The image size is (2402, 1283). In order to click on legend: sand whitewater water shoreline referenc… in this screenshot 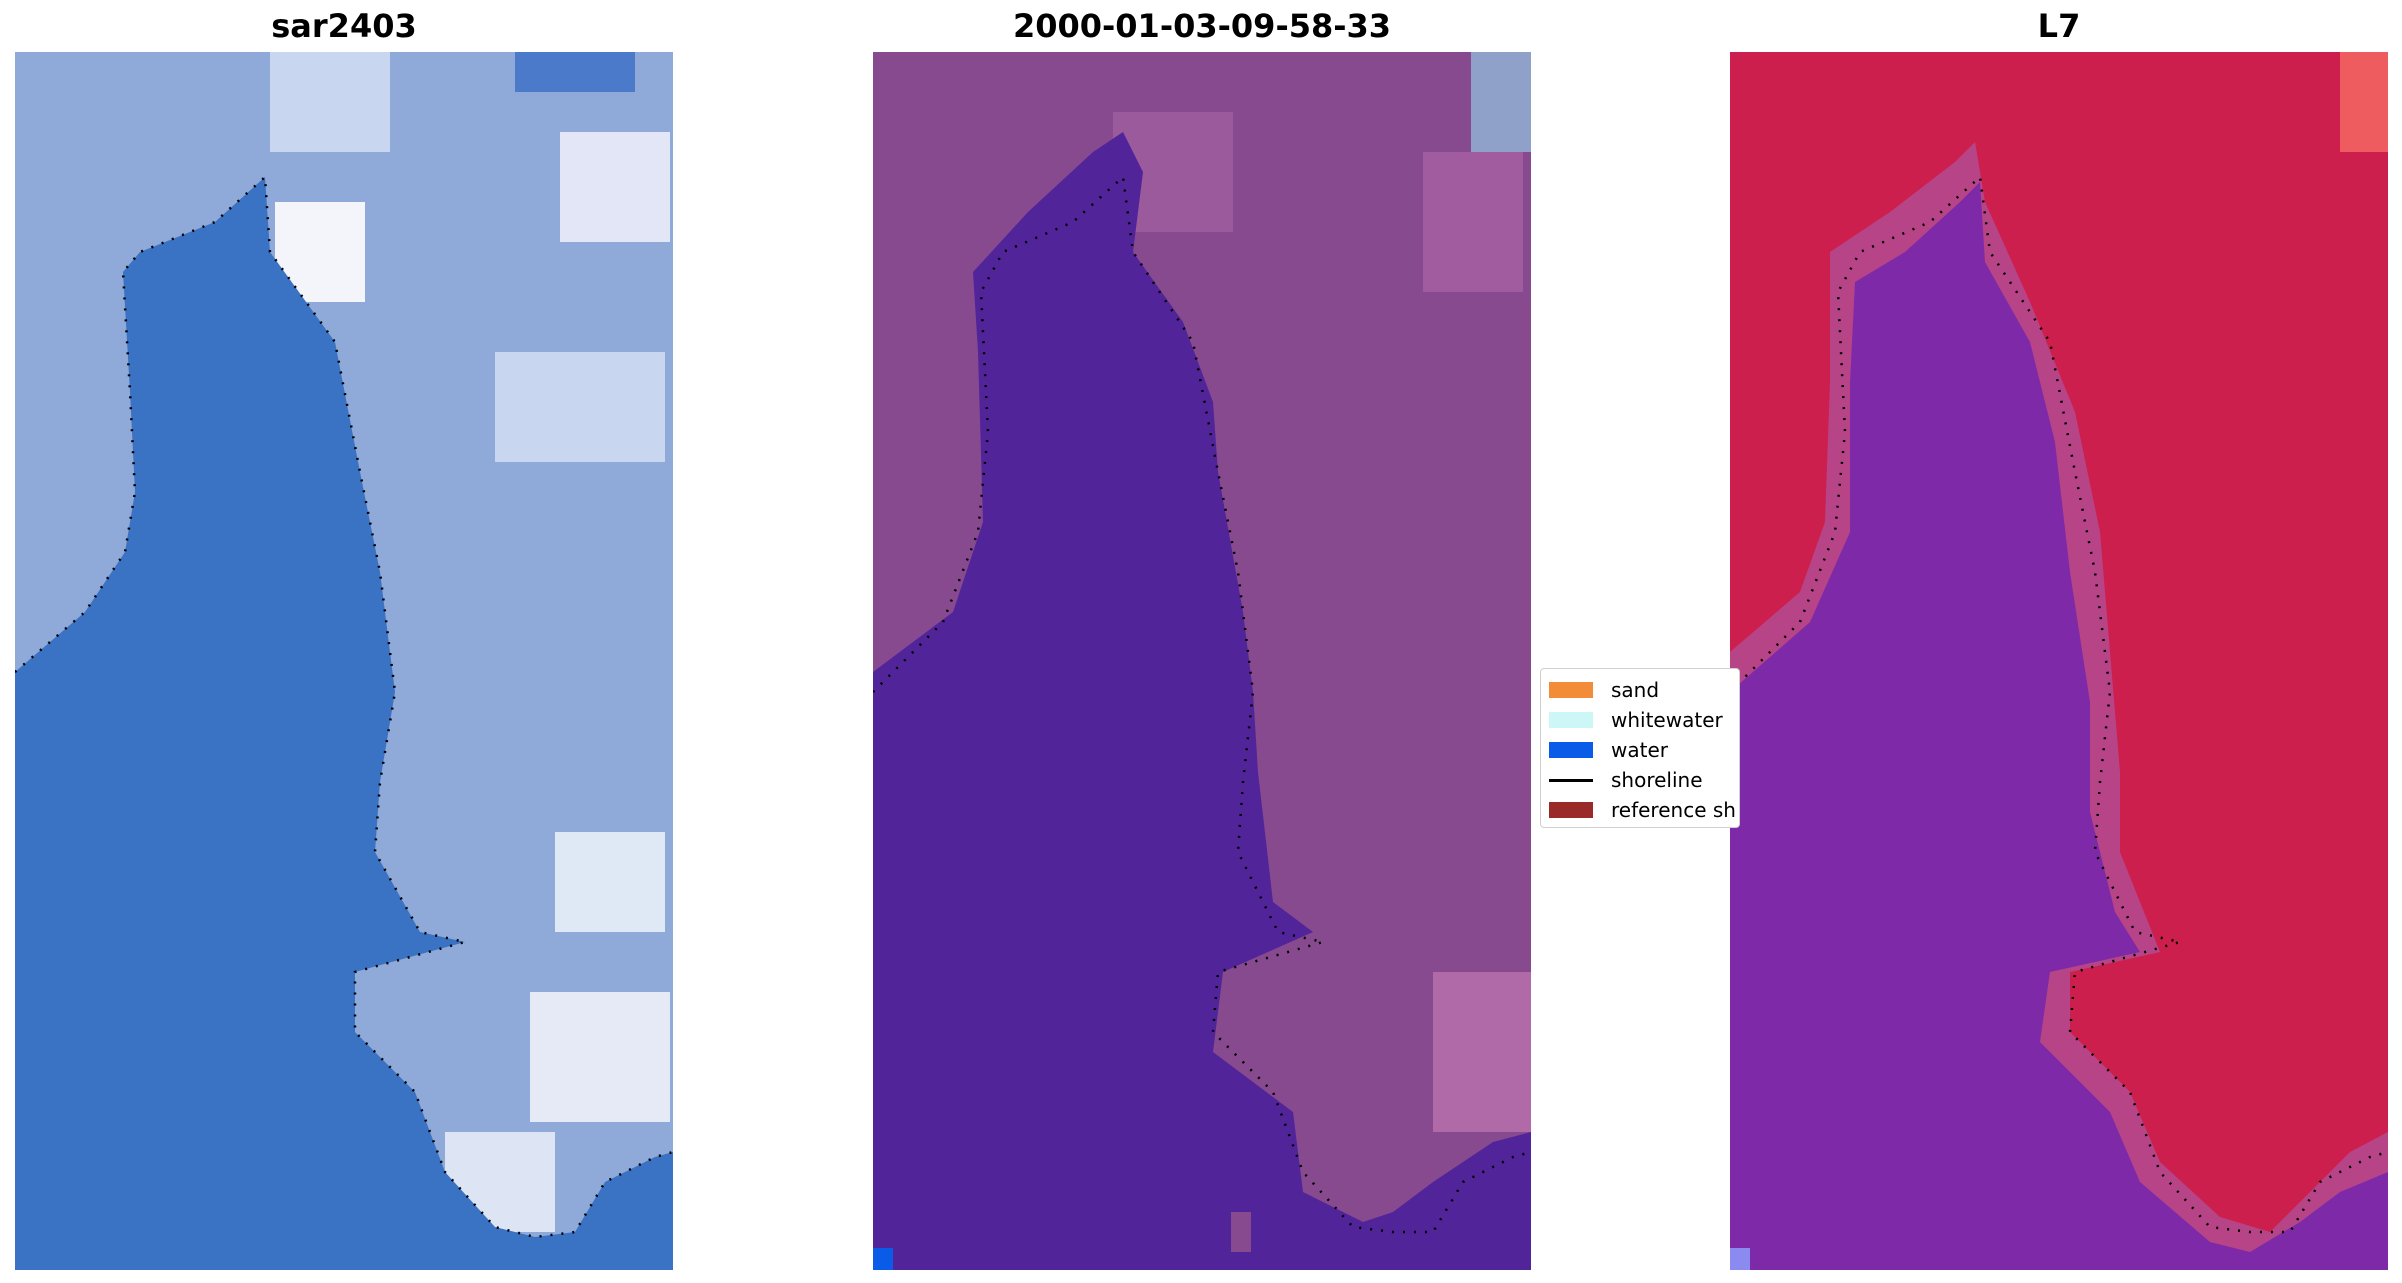, I will do `click(1640, 748)`.